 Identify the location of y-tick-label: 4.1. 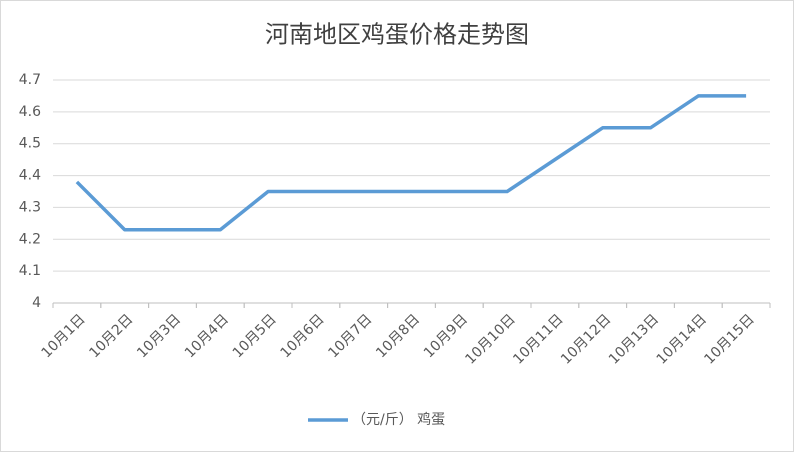
(30, 271).